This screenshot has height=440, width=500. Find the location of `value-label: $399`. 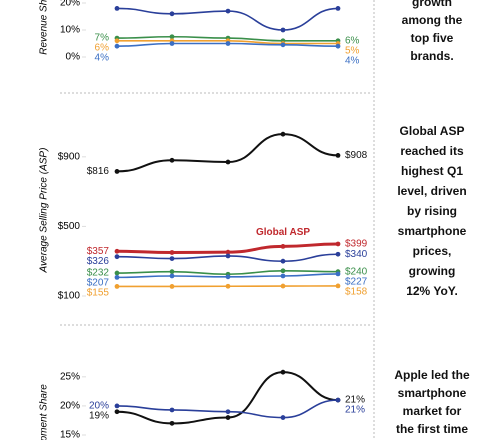

value-label: $399 is located at coordinates (356, 244).